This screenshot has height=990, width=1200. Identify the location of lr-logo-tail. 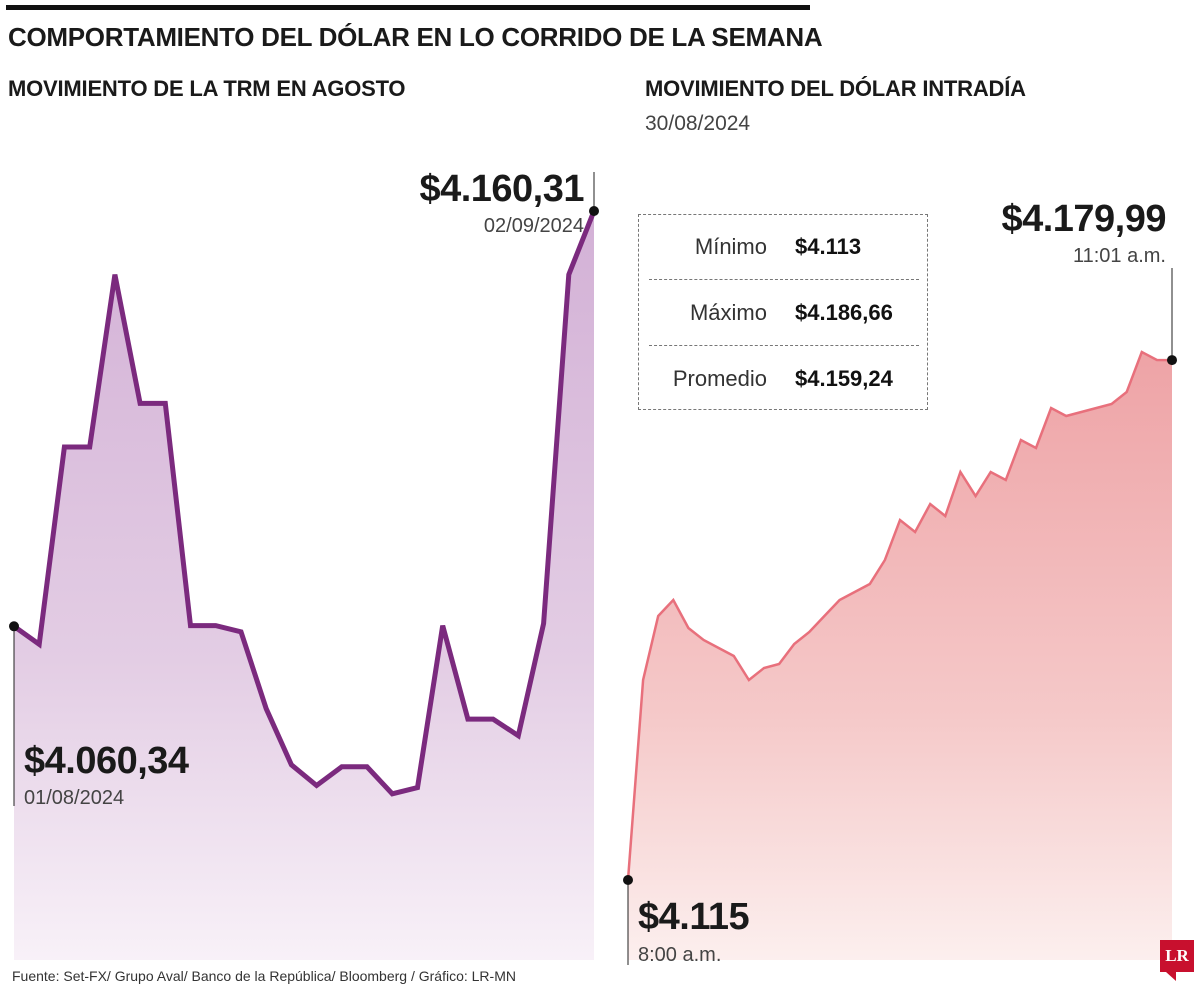
(1171, 976).